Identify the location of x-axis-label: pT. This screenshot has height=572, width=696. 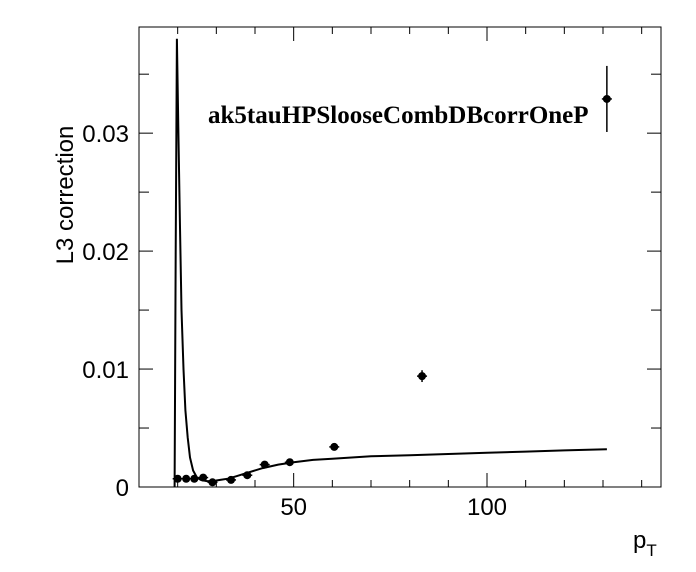
(645, 543).